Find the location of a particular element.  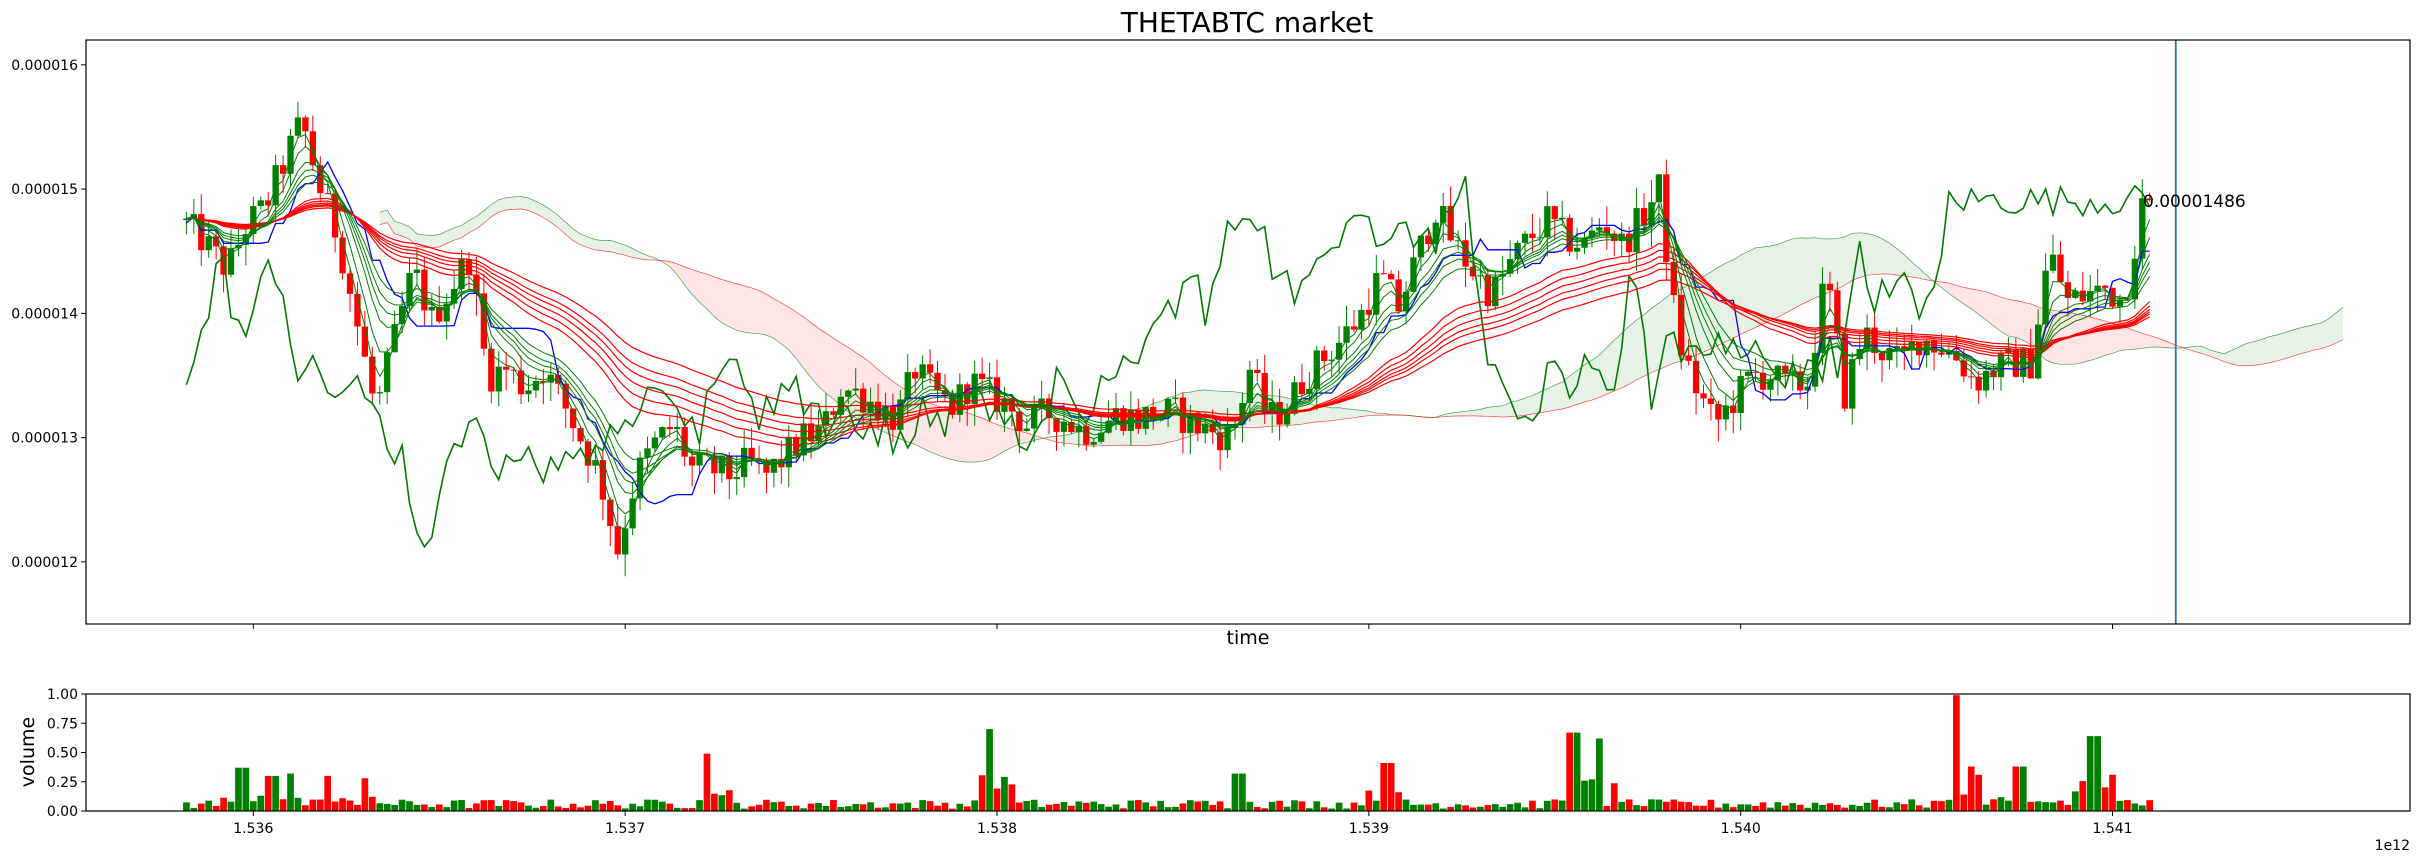

volume-ytick-label-4: 1.00 is located at coordinates (62, 695).